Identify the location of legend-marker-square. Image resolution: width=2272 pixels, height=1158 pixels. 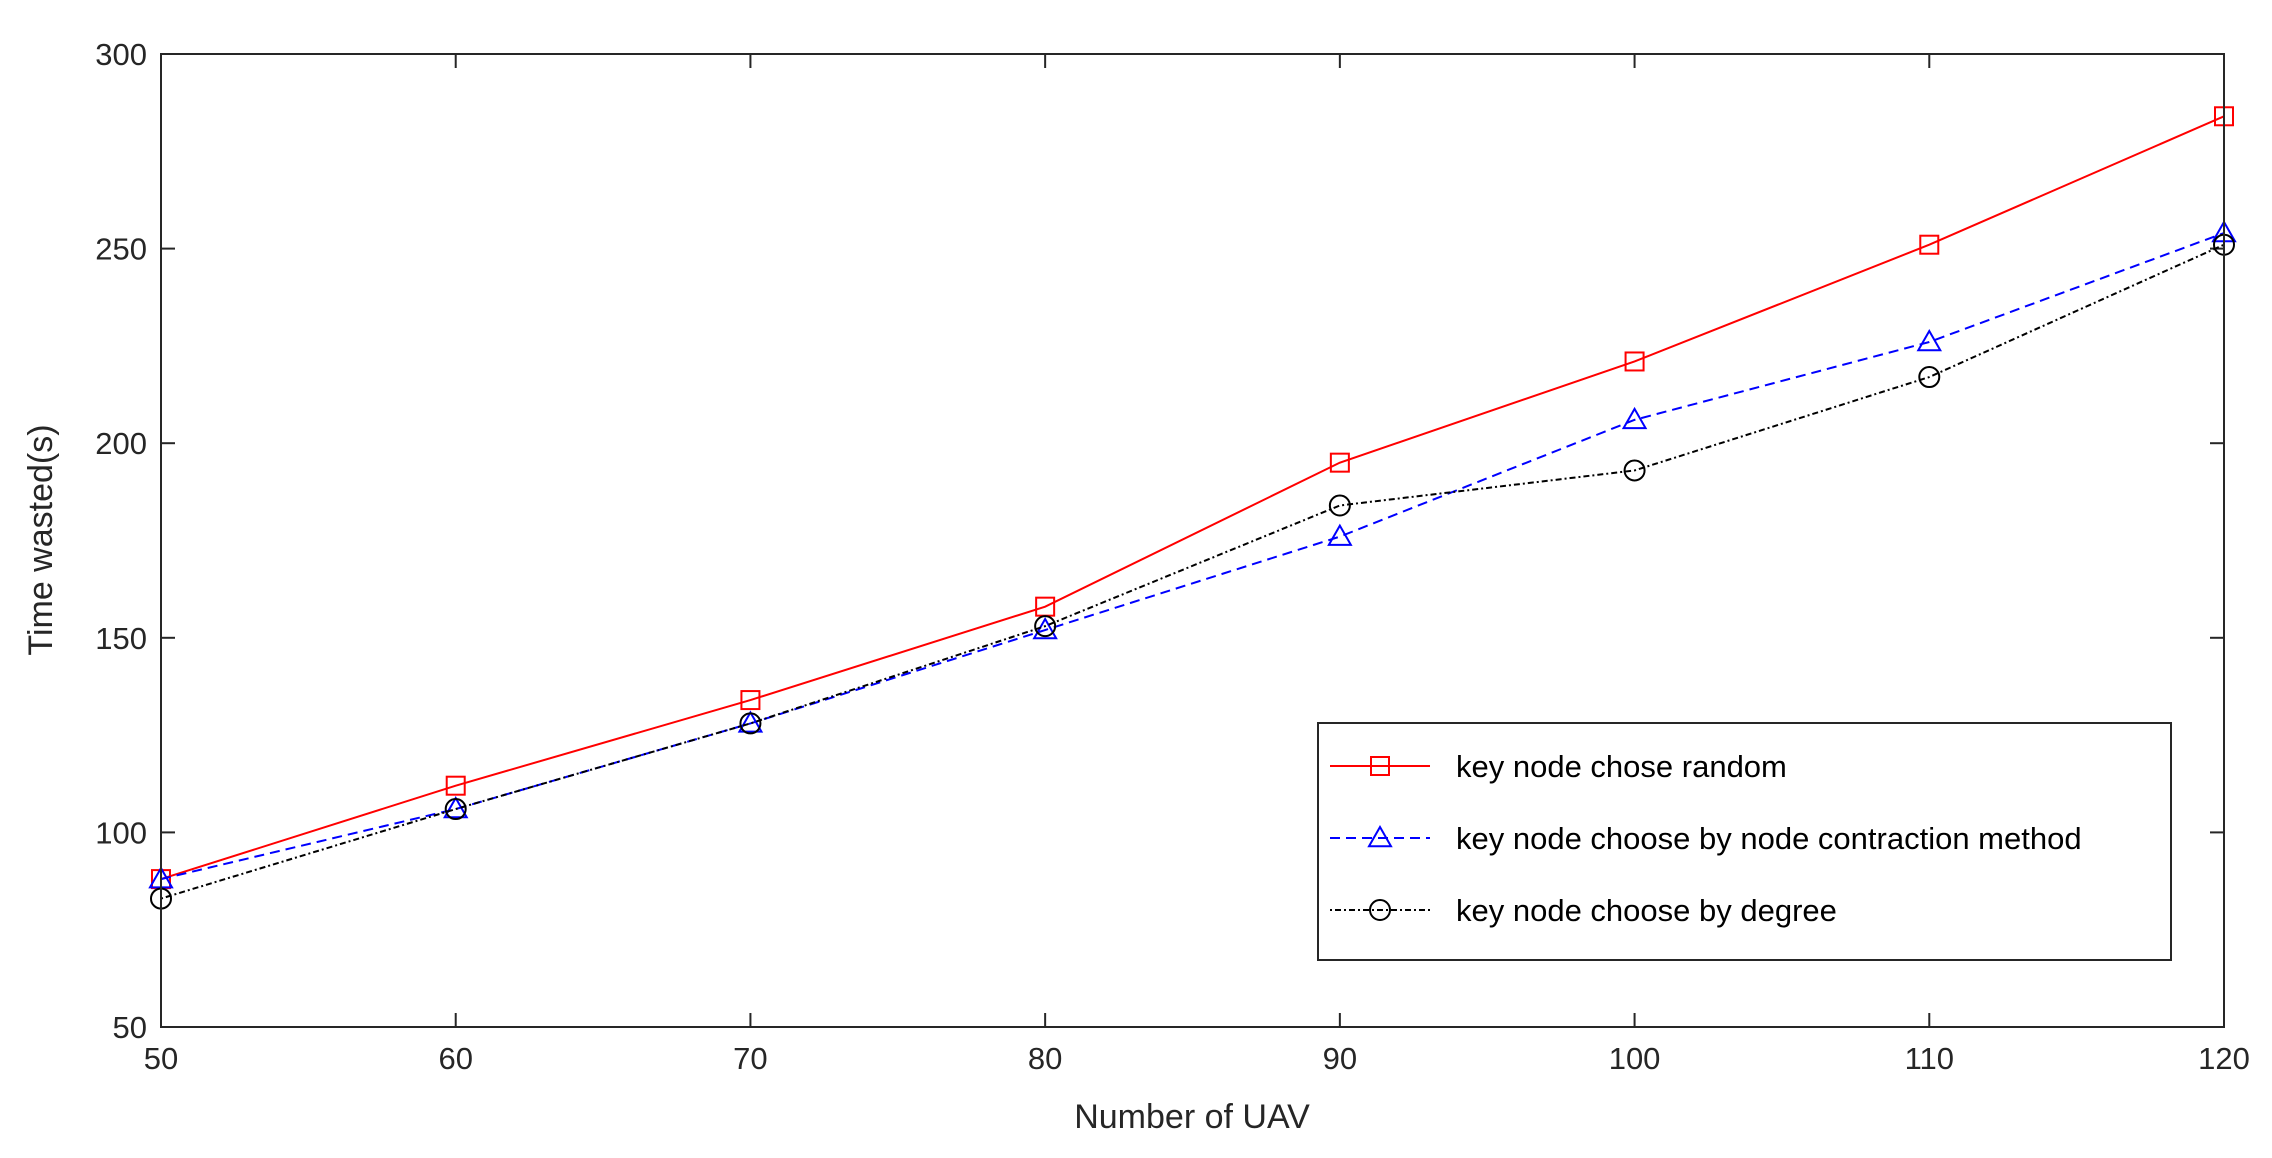
(1380, 766).